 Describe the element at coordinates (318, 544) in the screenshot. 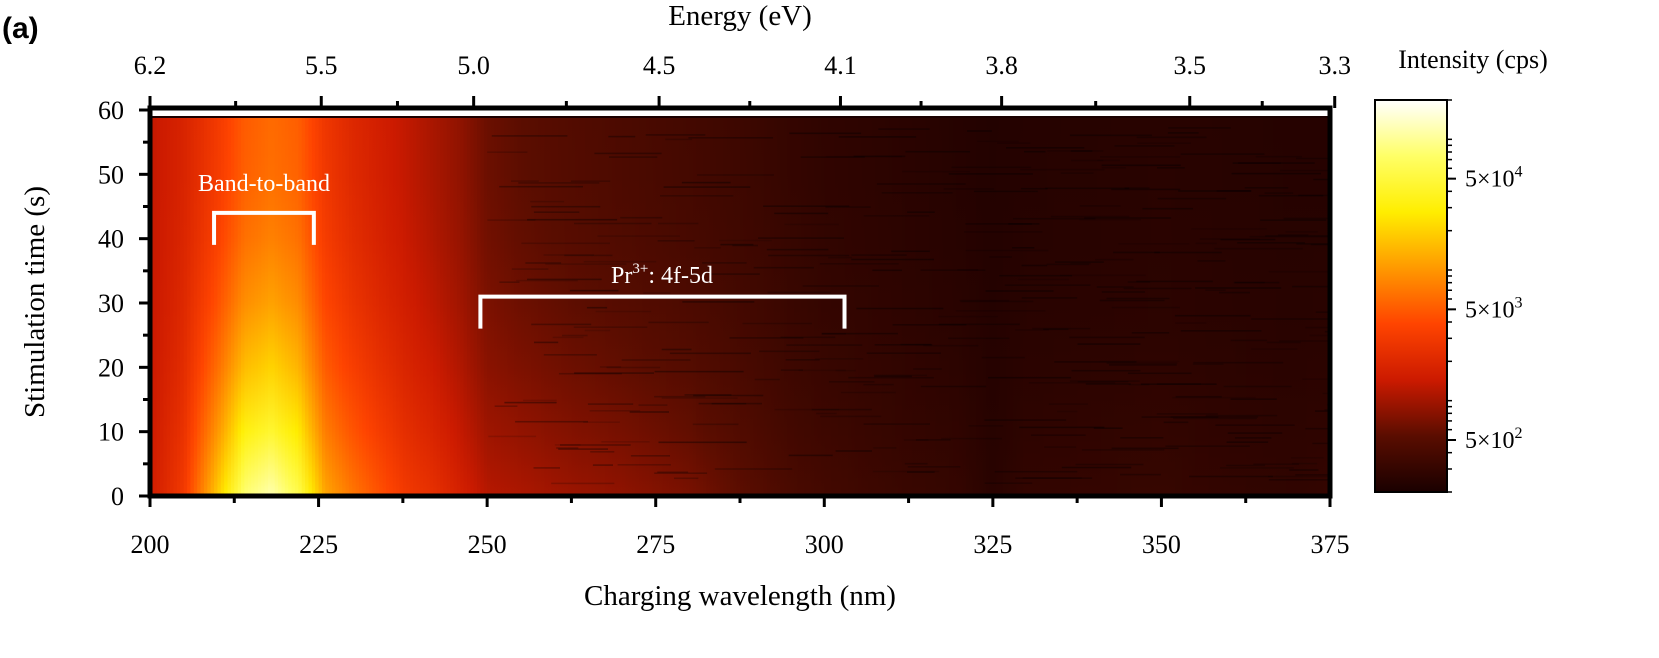

I see `x-tick-label: 225` at that location.